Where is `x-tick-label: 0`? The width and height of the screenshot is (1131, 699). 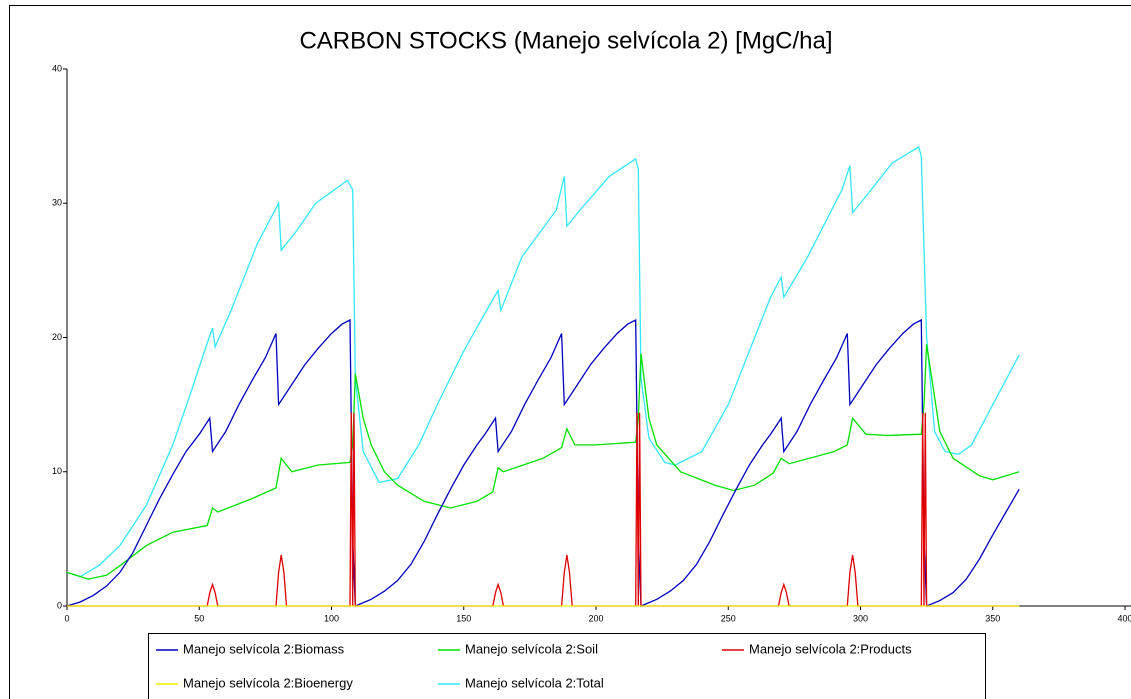 x-tick-label: 0 is located at coordinates (66, 618).